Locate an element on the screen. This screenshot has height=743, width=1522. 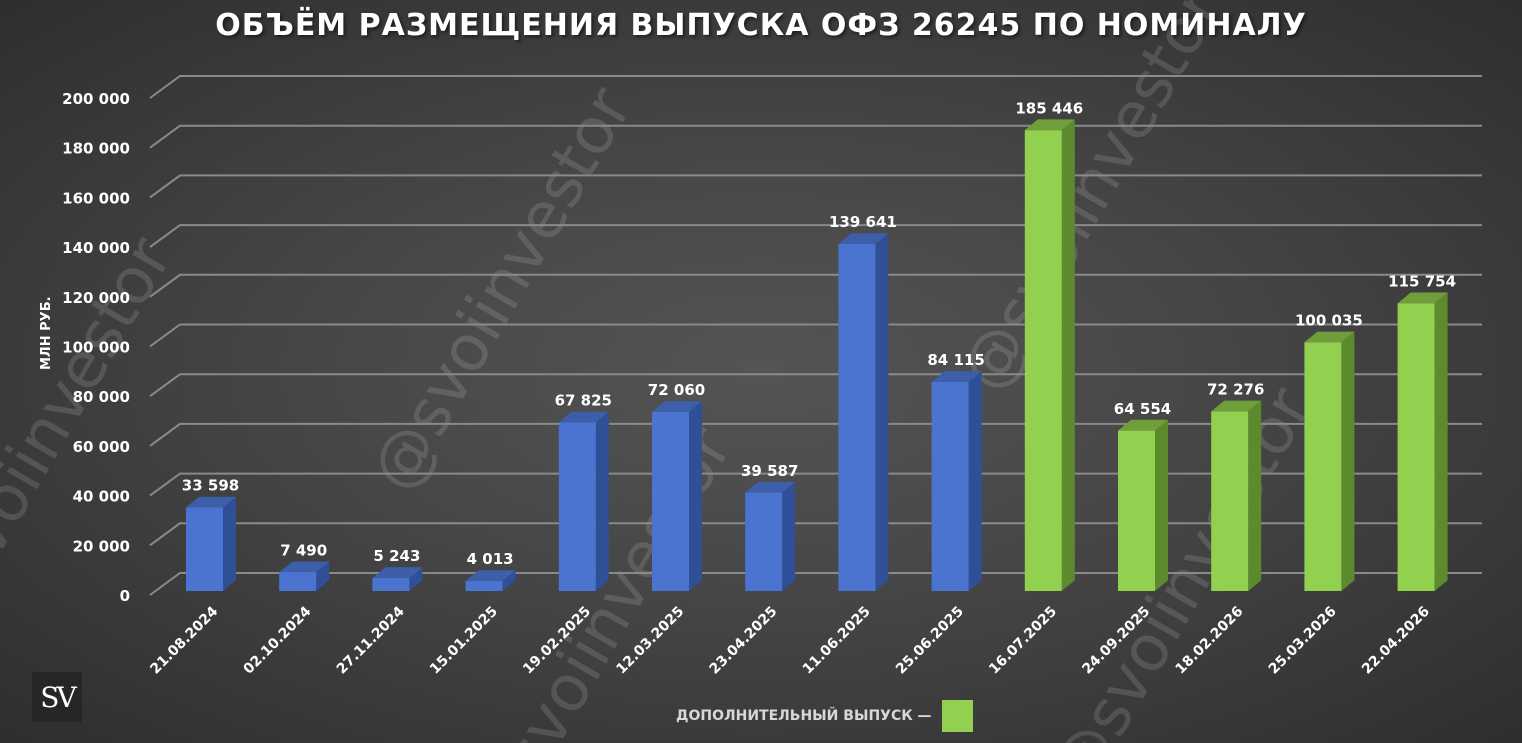
y-tick-label: 20 000 is located at coordinates (101, 546).